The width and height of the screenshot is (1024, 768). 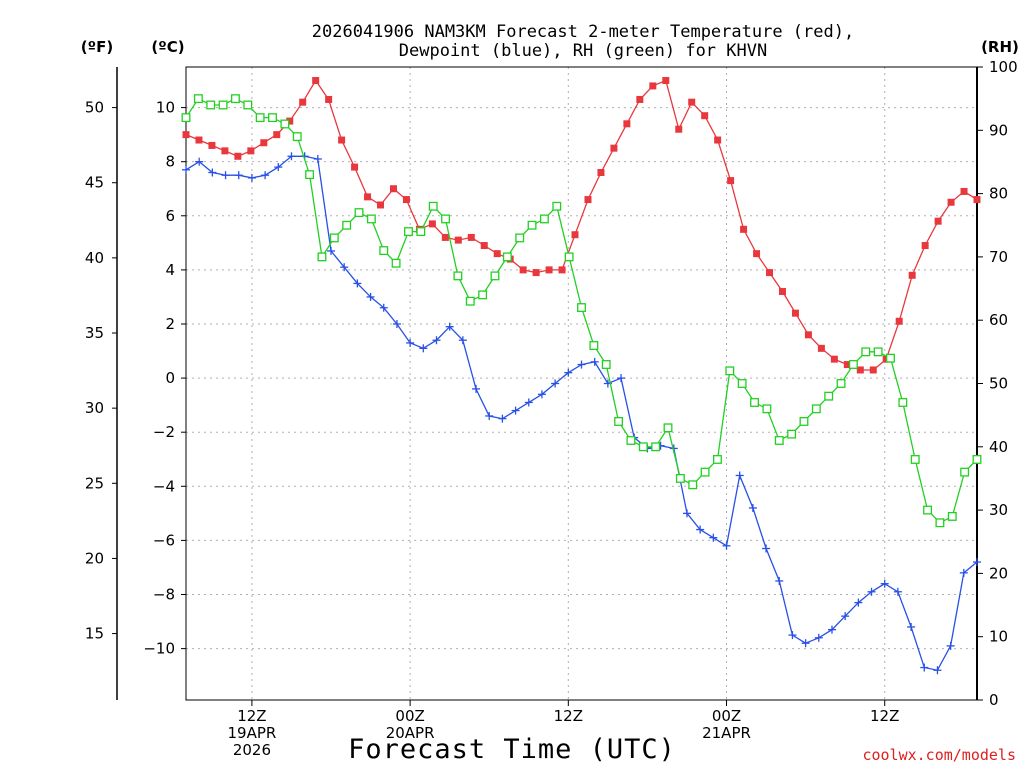 I want to click on fahrenheit-tick-label: 20, so click(x=94, y=558).